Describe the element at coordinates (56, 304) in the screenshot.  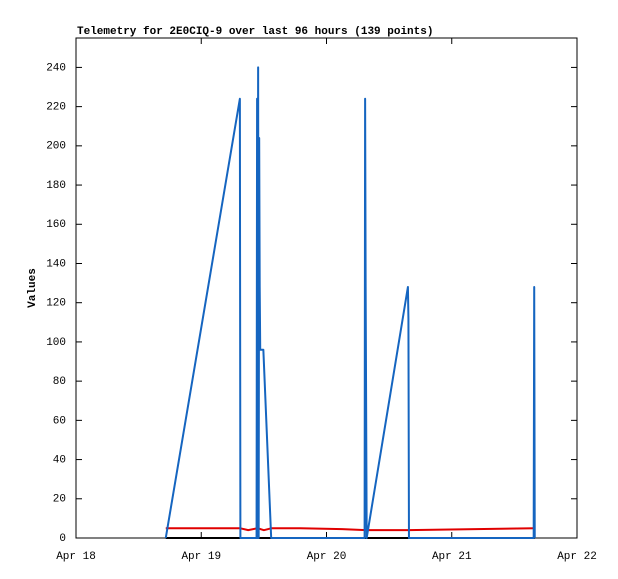
I see `y-tick-label: 120` at that location.